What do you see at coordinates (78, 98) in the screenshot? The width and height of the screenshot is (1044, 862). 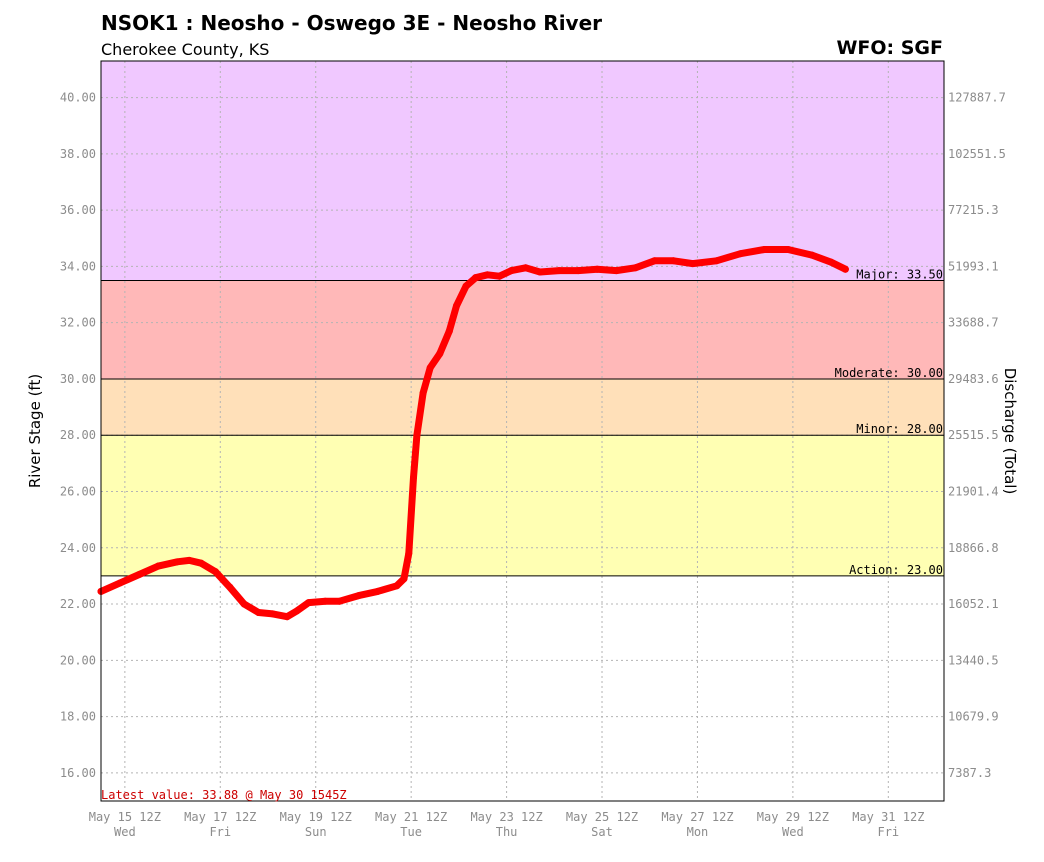 I see `y-tick-label: 40.00` at bounding box center [78, 98].